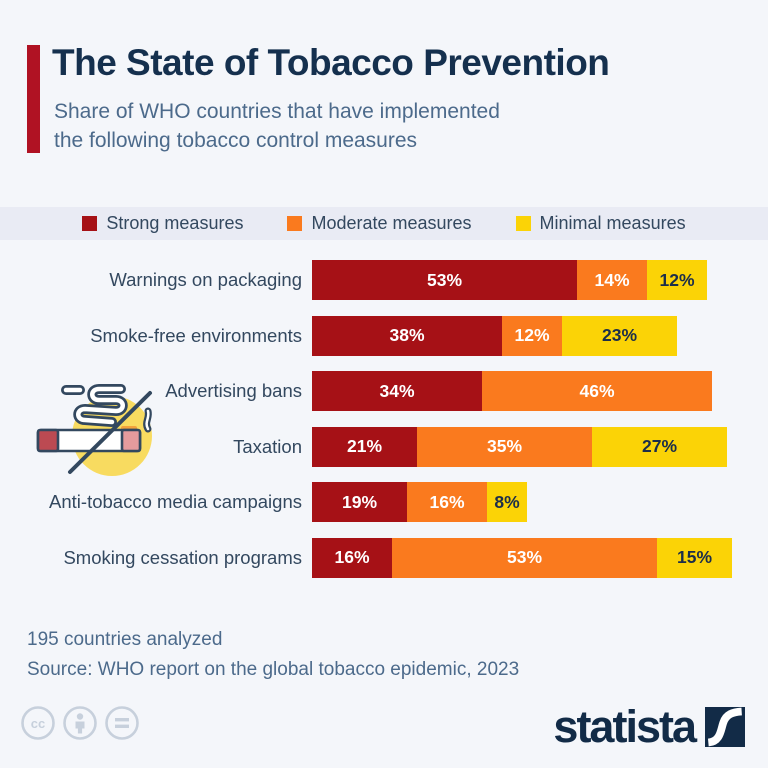  What do you see at coordinates (175, 501) in the screenshot?
I see `category-label: Anti-tobacco media campaigns` at bounding box center [175, 501].